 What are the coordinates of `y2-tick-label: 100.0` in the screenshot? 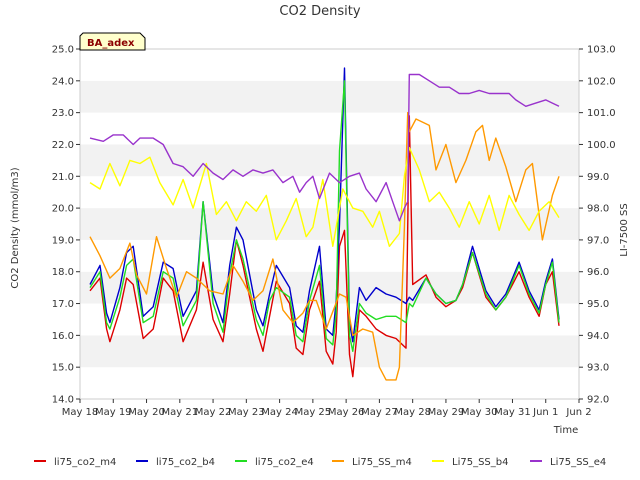 It's located at (601, 145).